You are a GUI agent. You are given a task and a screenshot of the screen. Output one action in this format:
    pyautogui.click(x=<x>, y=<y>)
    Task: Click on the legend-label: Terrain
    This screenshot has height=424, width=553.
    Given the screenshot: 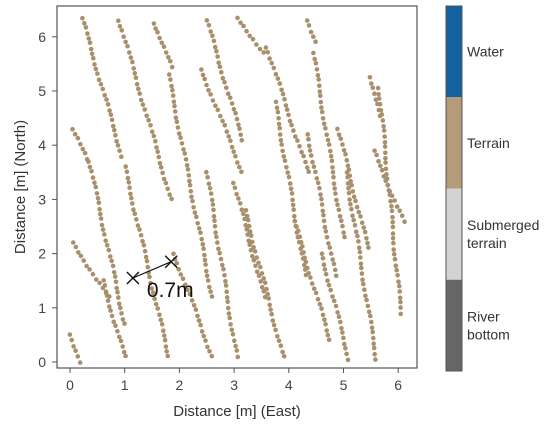 What is the action you would take?
    pyautogui.click(x=488, y=143)
    